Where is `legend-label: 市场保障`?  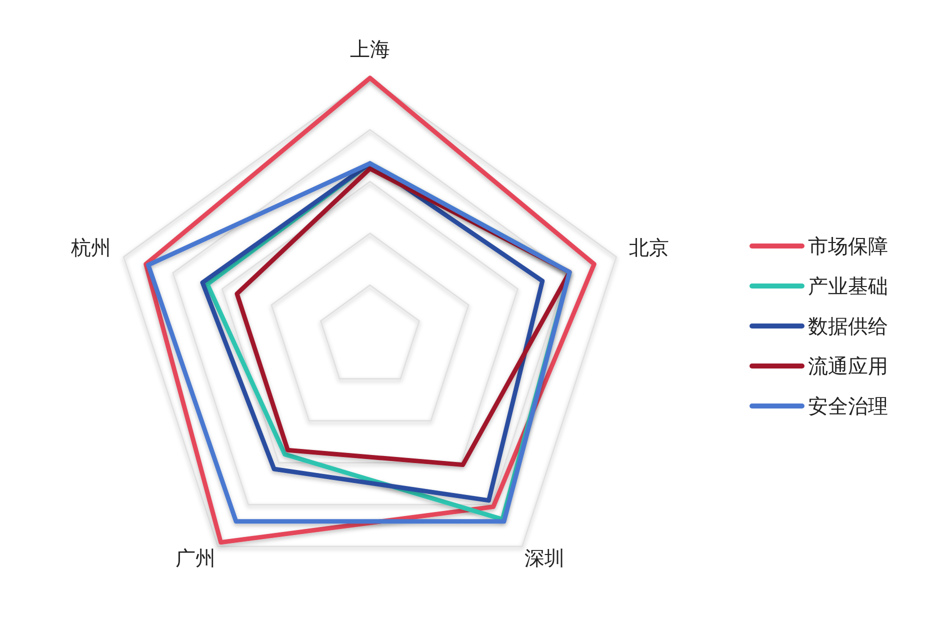 legend-label: 市场保障 is located at coordinates (848, 246).